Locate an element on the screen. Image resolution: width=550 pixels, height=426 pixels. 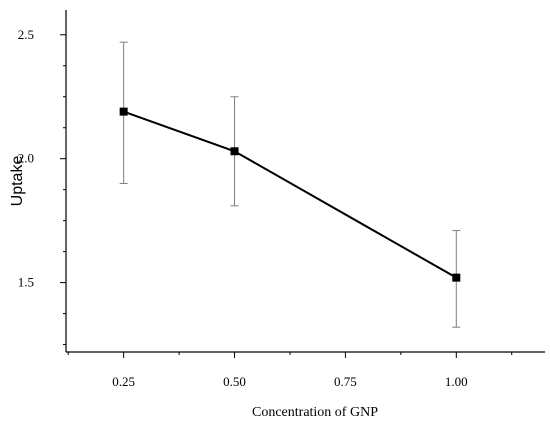
x-ticks: 0.25 0.50 0.75 1.00 is located at coordinates (290, 370).